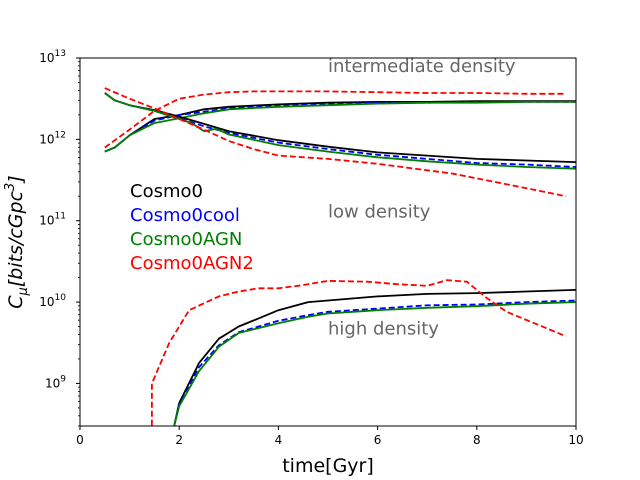  What do you see at coordinates (52, 57) in the screenshot?
I see `y-tick-label: 1013` at bounding box center [52, 57].